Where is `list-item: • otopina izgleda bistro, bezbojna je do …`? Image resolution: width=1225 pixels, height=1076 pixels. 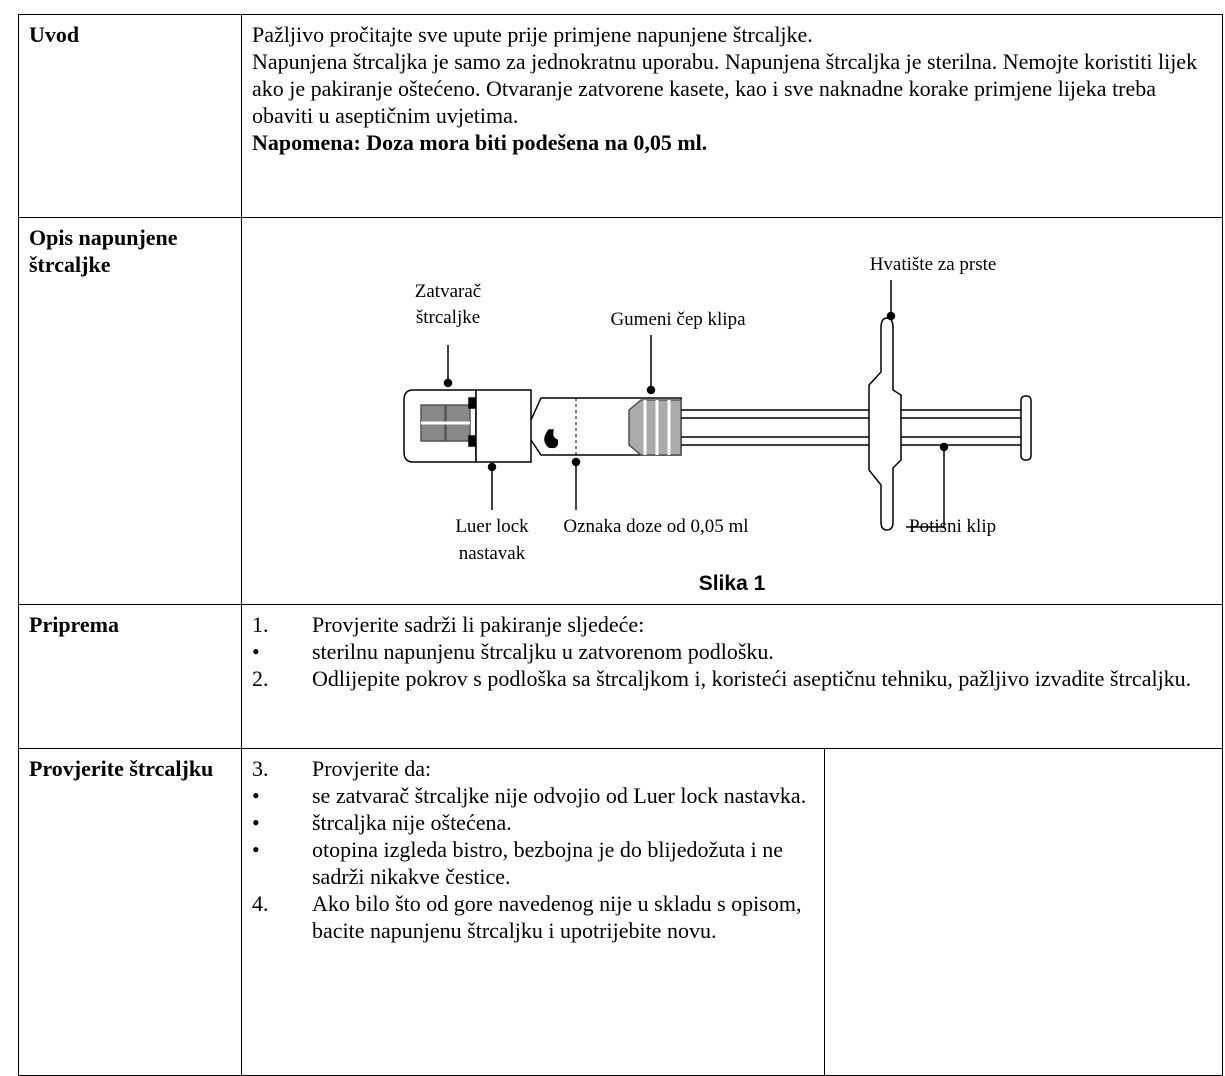
list-item: • otopina izgleda bistro, bezbojna je do … is located at coordinates (533, 863).